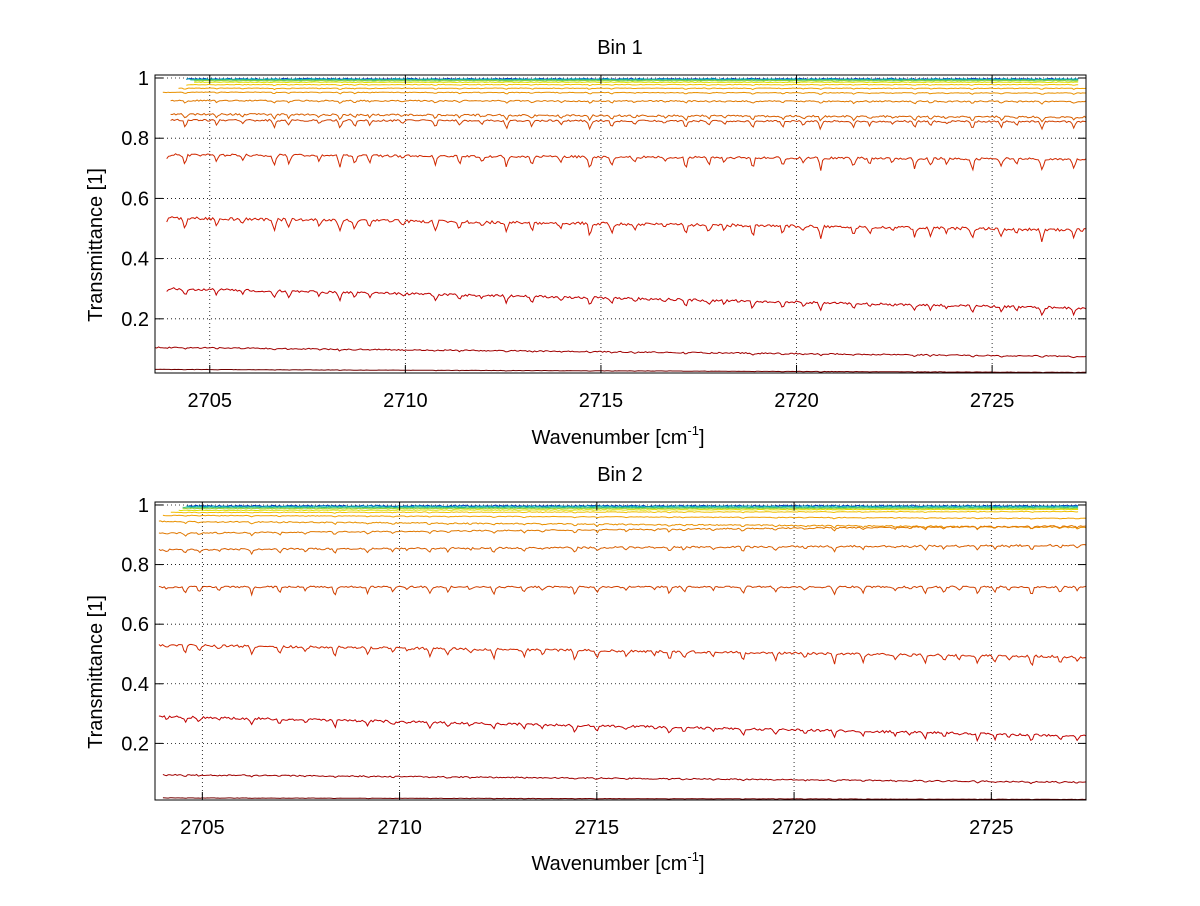  Describe the element at coordinates (620, 48) in the screenshot. I see `subplot-title: Bin 1` at that location.